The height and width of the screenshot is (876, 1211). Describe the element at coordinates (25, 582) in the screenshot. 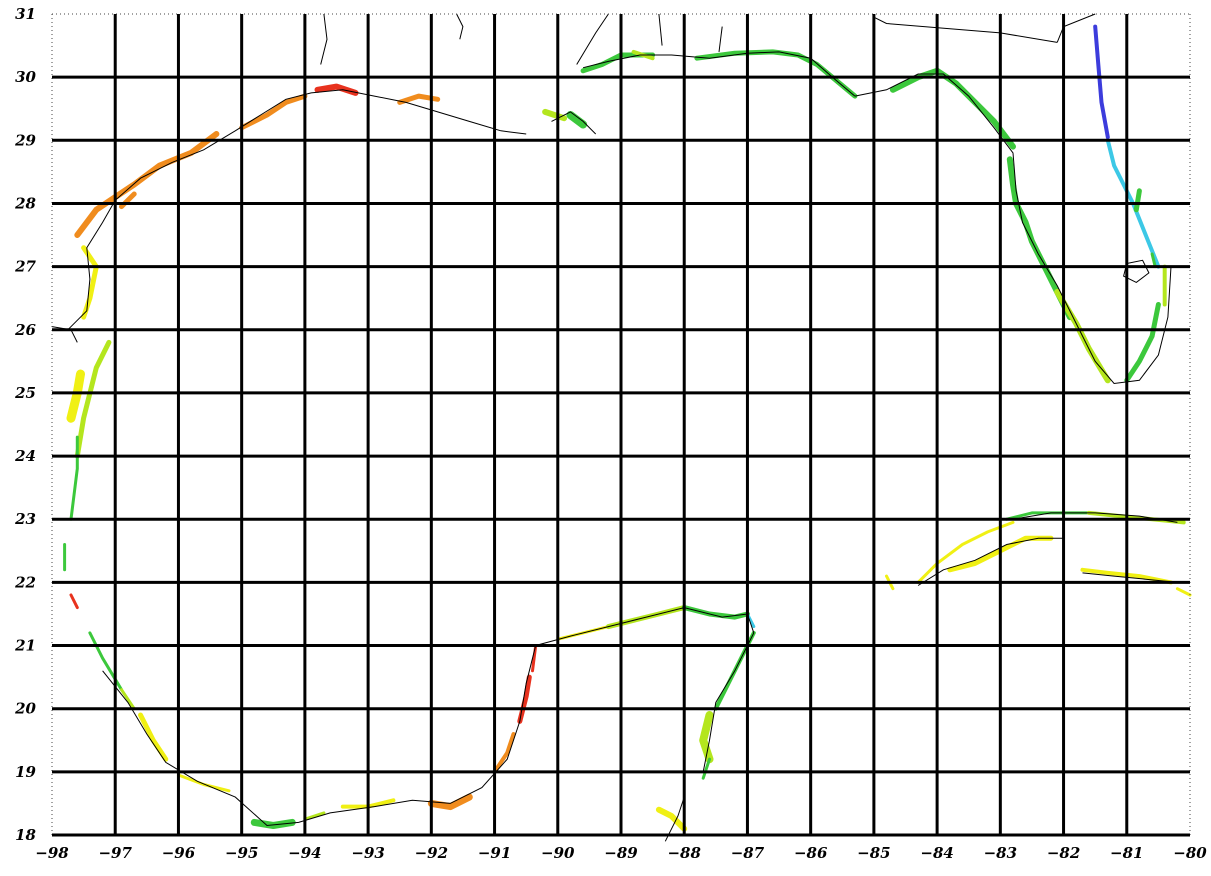

I see `lat-tick-label: 22` at that location.